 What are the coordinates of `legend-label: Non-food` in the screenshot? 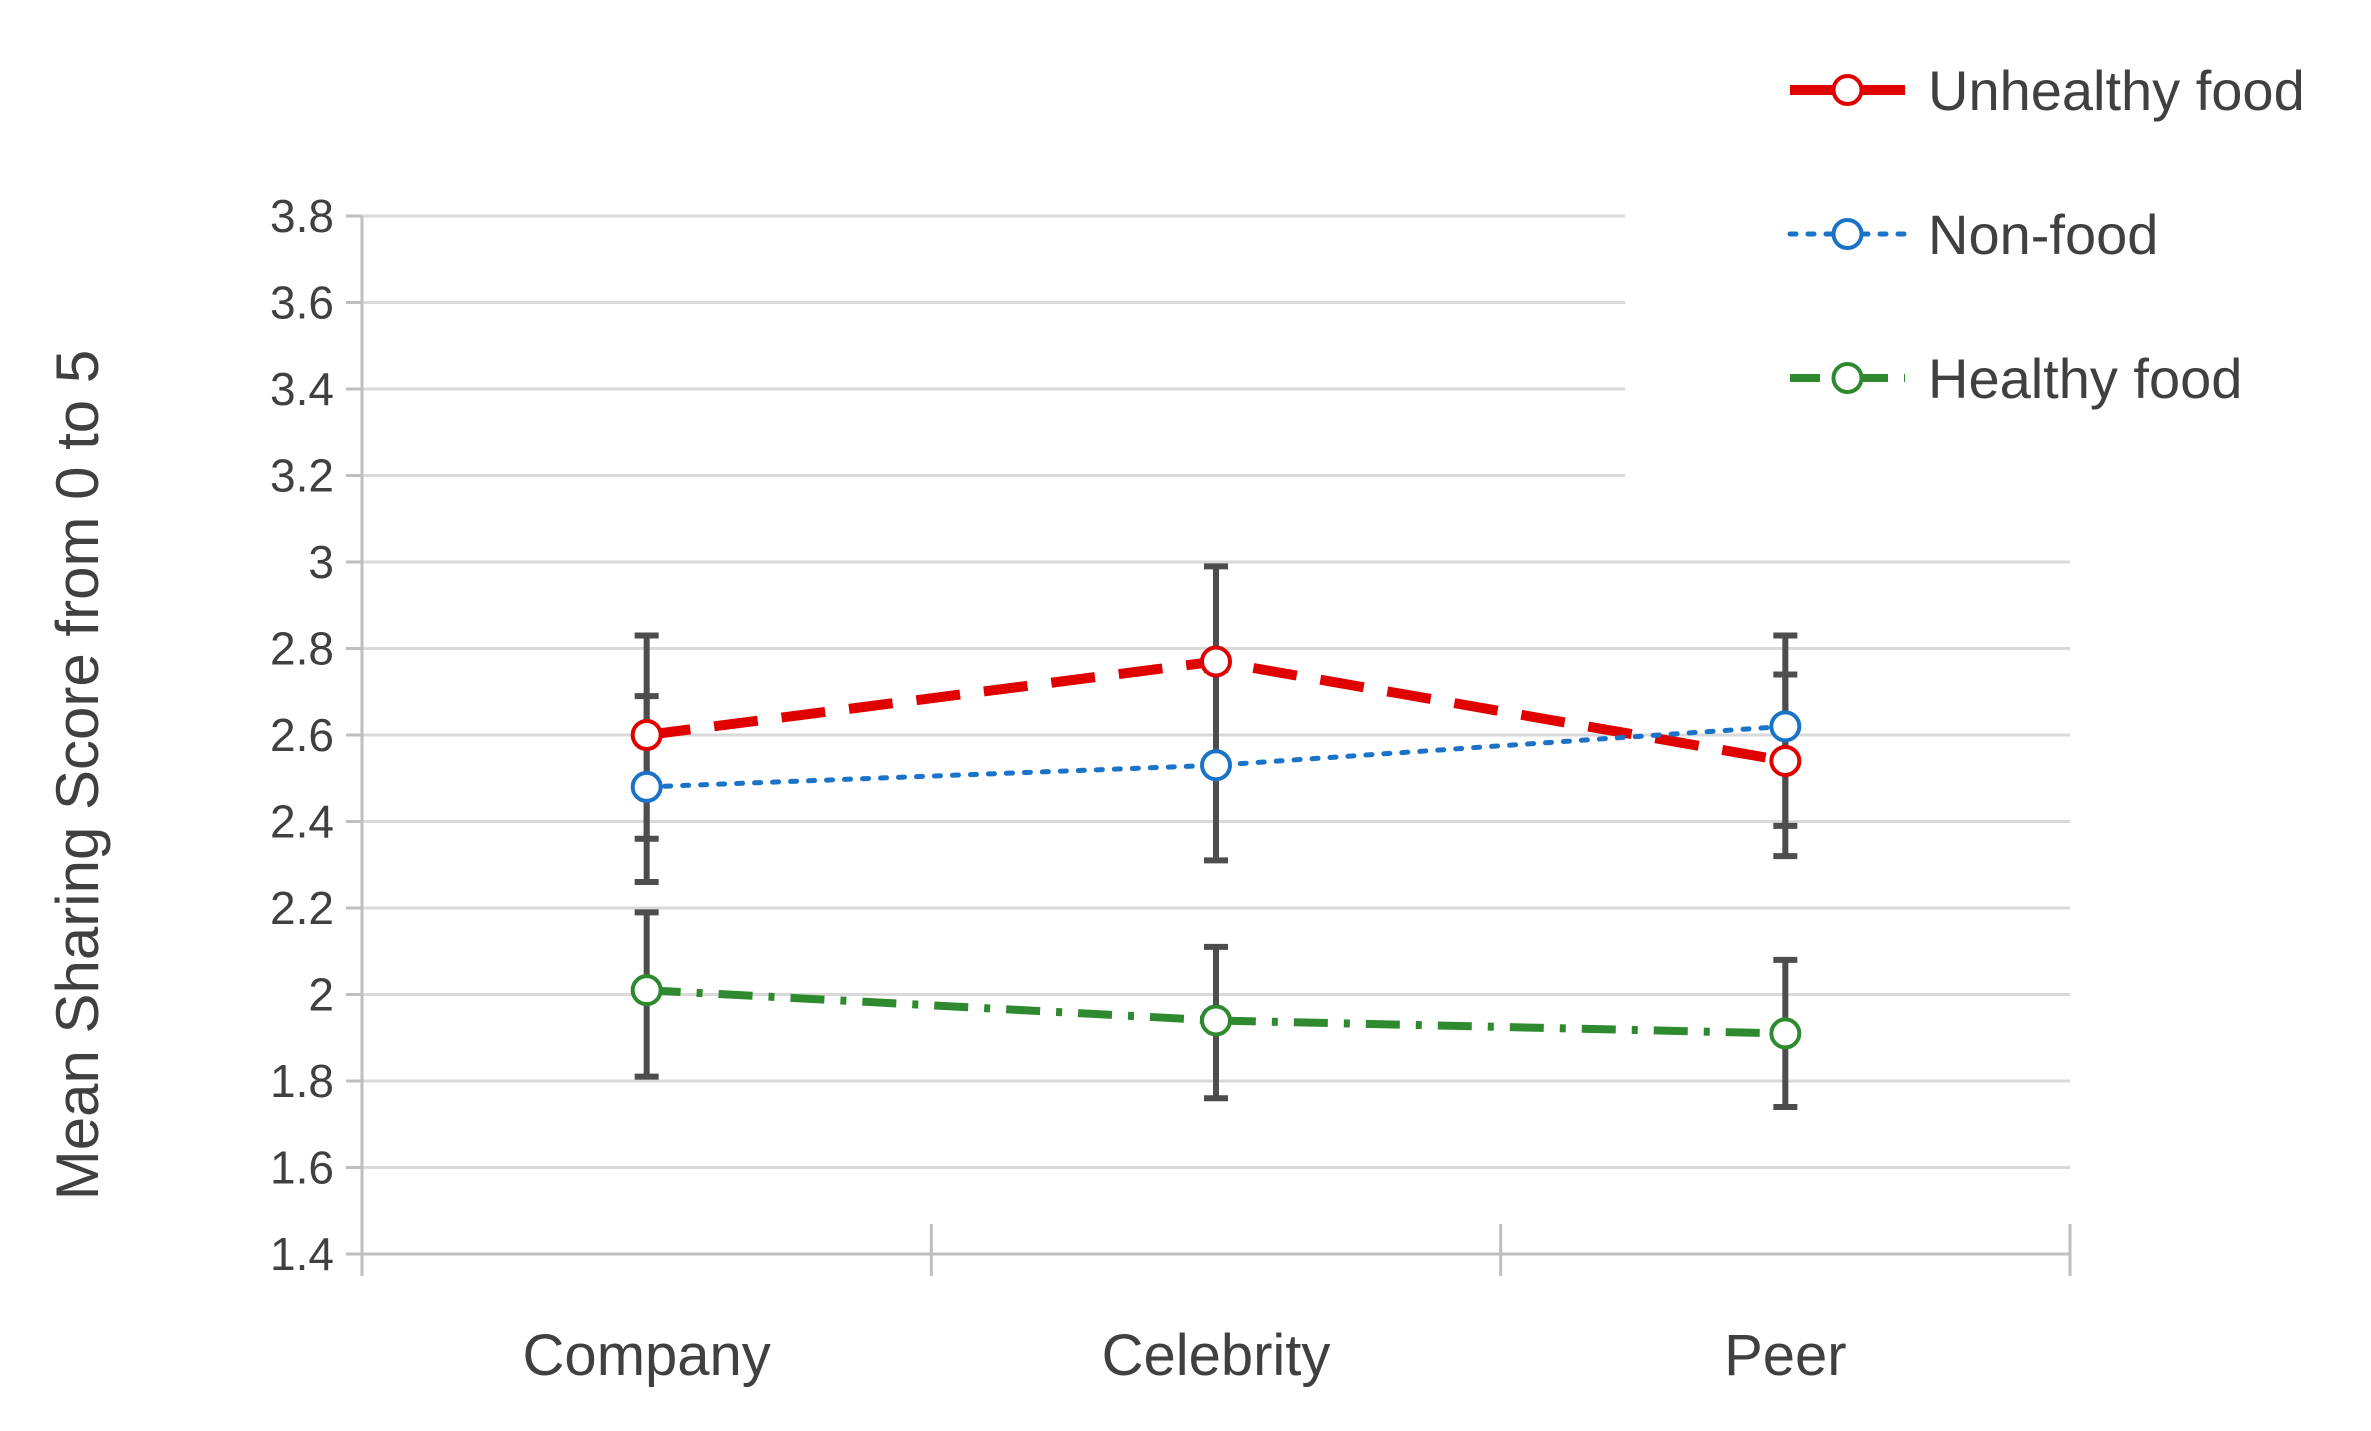 It's located at (2043, 234).